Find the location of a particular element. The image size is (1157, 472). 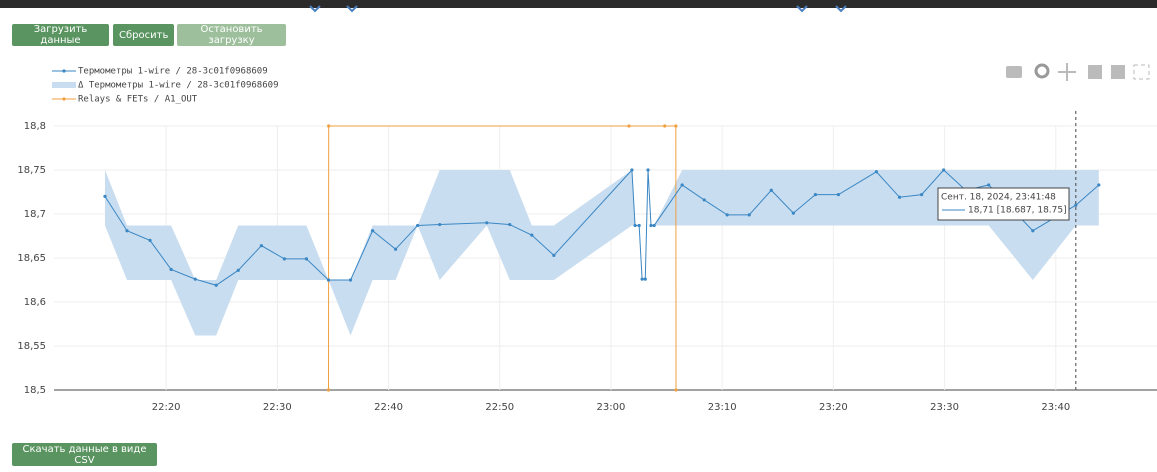

zoom-out-icon is located at coordinates (1118, 72).